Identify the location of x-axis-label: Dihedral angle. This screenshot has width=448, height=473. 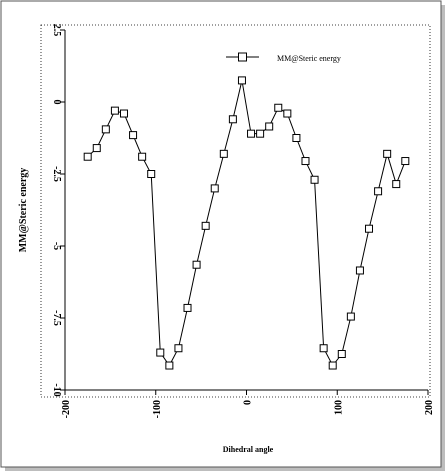
(248, 449).